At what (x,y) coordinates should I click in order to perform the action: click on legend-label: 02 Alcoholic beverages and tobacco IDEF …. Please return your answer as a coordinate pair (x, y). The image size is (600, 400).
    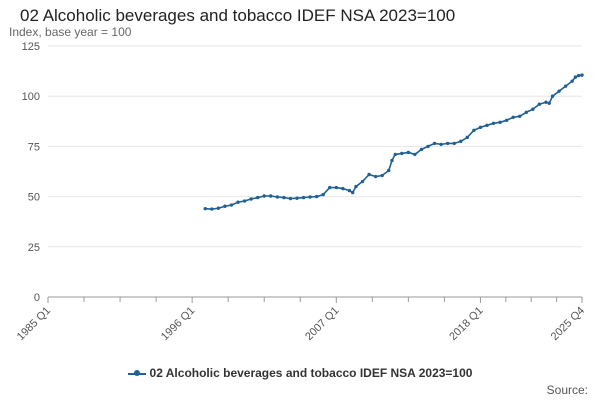
    Looking at the image, I should click on (311, 373).